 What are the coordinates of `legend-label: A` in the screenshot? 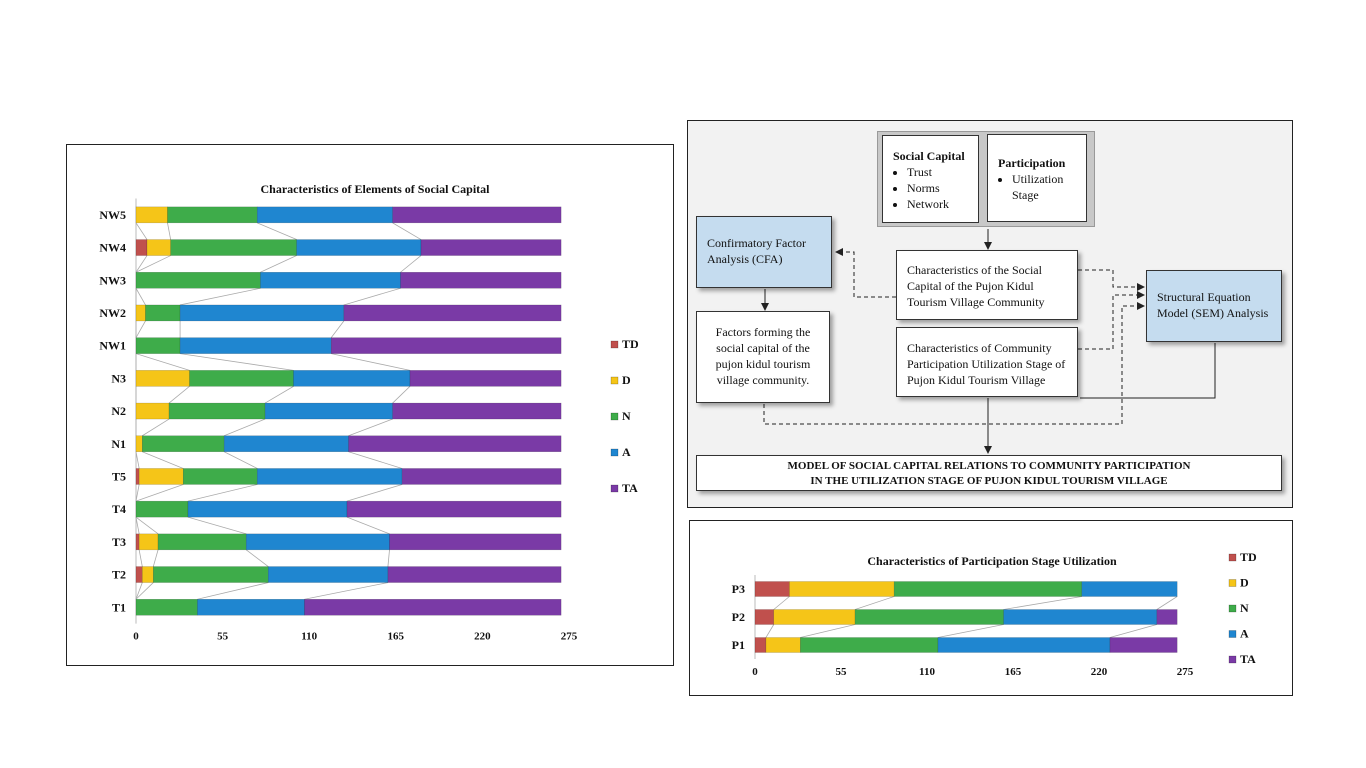 It's located at (1244, 634).